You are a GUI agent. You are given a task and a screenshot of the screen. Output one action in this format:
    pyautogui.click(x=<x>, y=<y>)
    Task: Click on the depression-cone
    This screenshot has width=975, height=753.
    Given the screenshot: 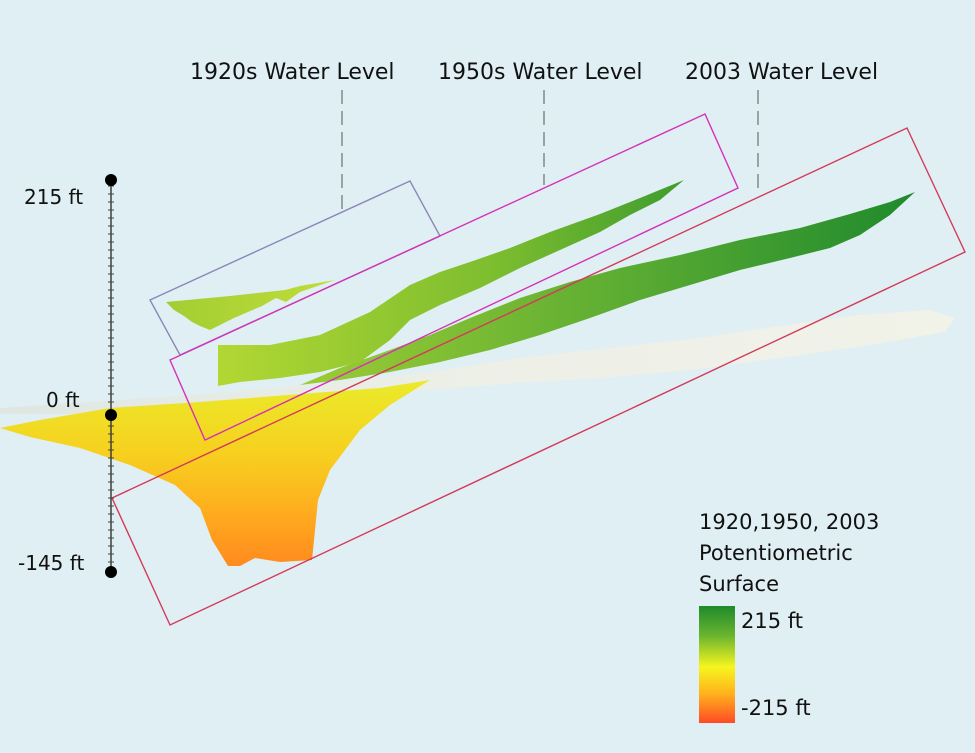 What is the action you would take?
    pyautogui.click(x=215, y=473)
    